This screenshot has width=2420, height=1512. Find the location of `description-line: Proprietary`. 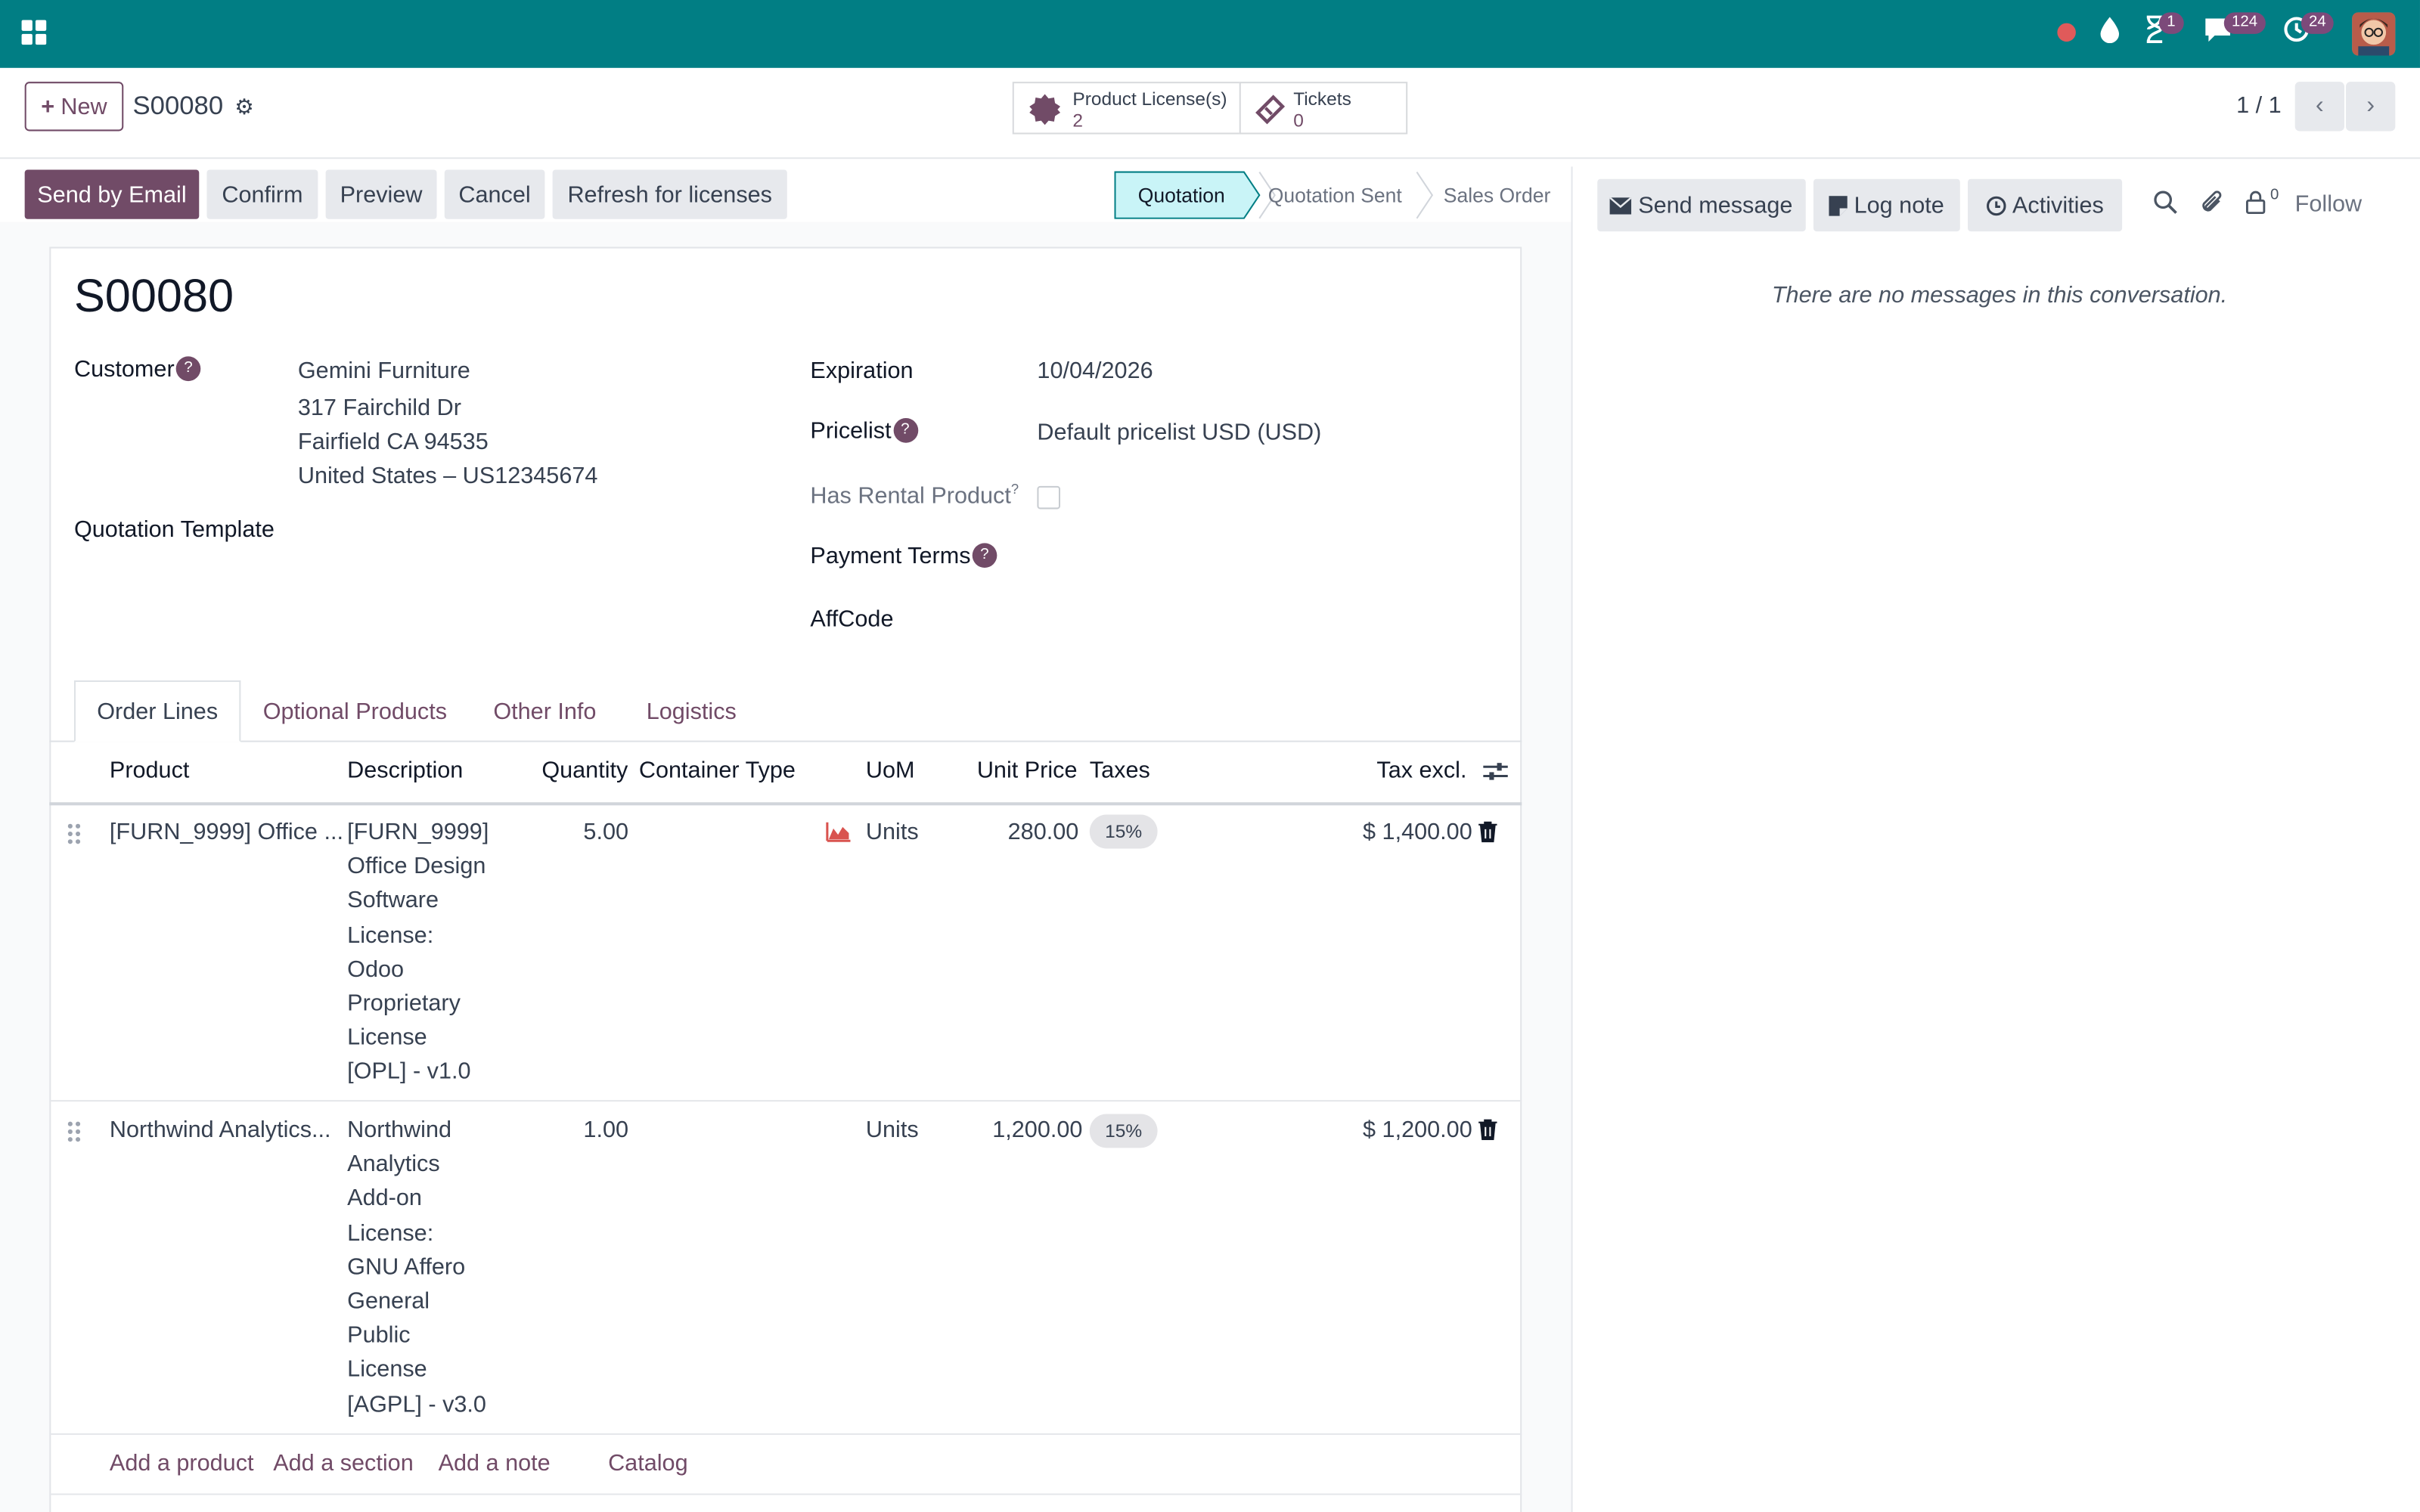

description-line: Proprietary is located at coordinates (404, 1004).